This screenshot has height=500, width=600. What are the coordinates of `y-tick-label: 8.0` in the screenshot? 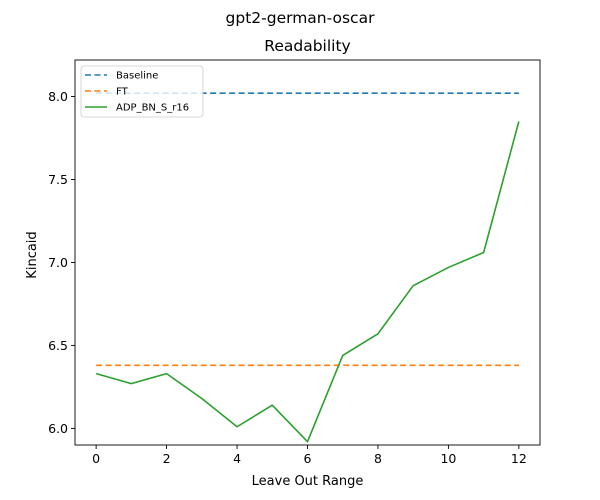 It's located at (58, 96).